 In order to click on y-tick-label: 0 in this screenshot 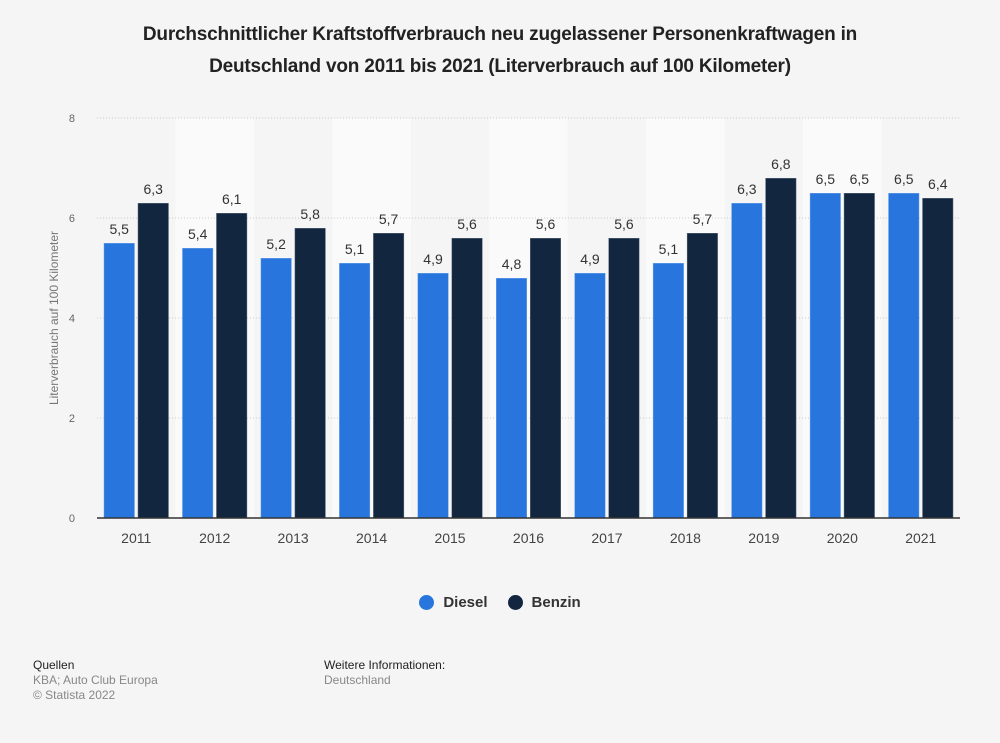, I will do `click(72, 519)`.